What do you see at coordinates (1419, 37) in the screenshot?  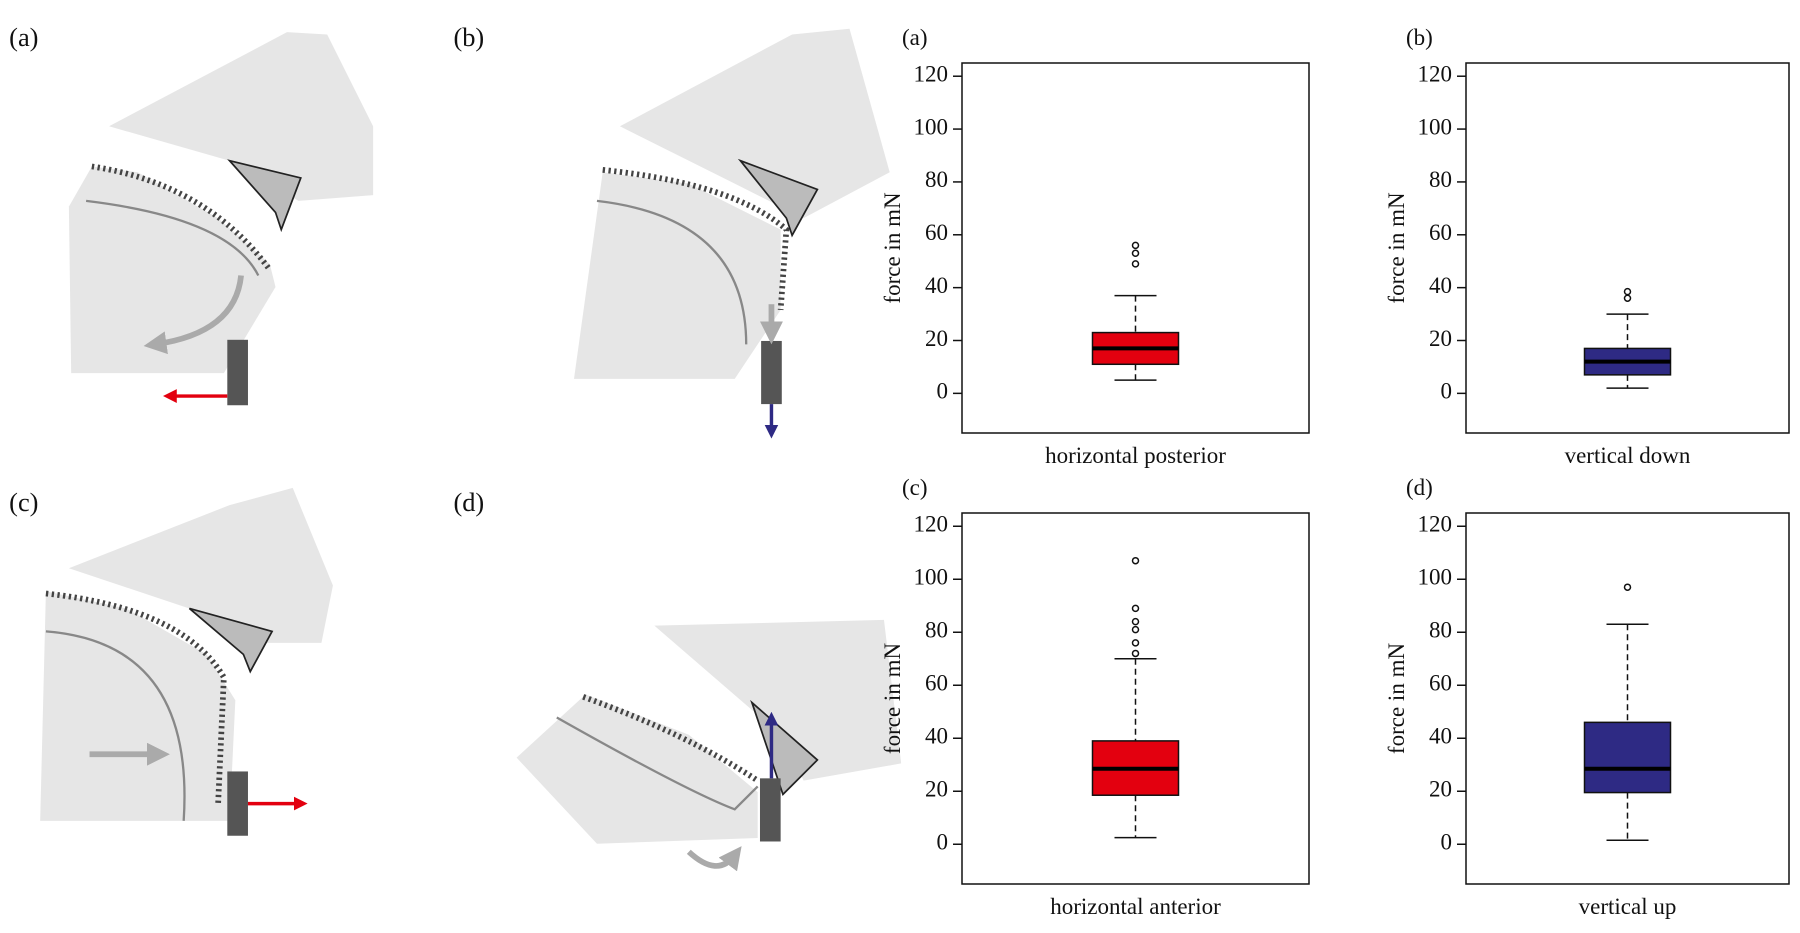 I see `chart-label: (b)` at bounding box center [1419, 37].